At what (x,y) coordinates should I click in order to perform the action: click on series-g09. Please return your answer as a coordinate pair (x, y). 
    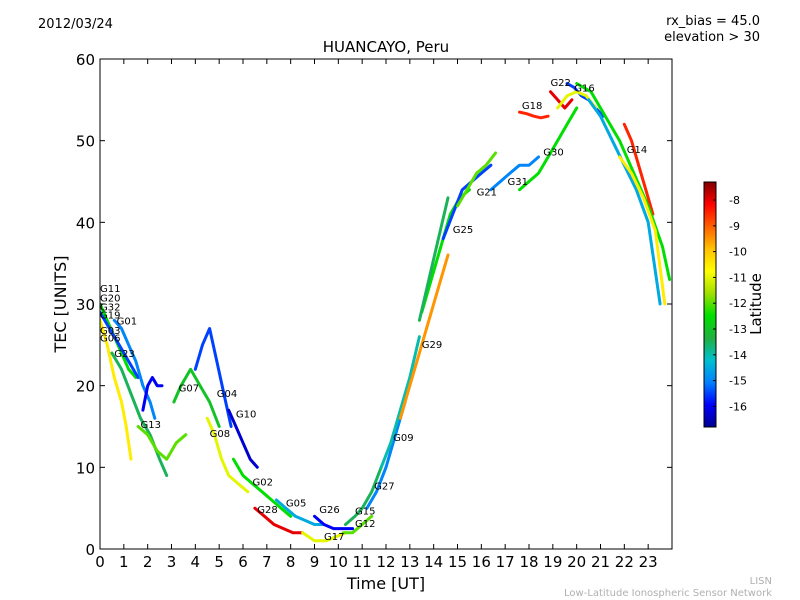
    Looking at the image, I should click on (400, 402).